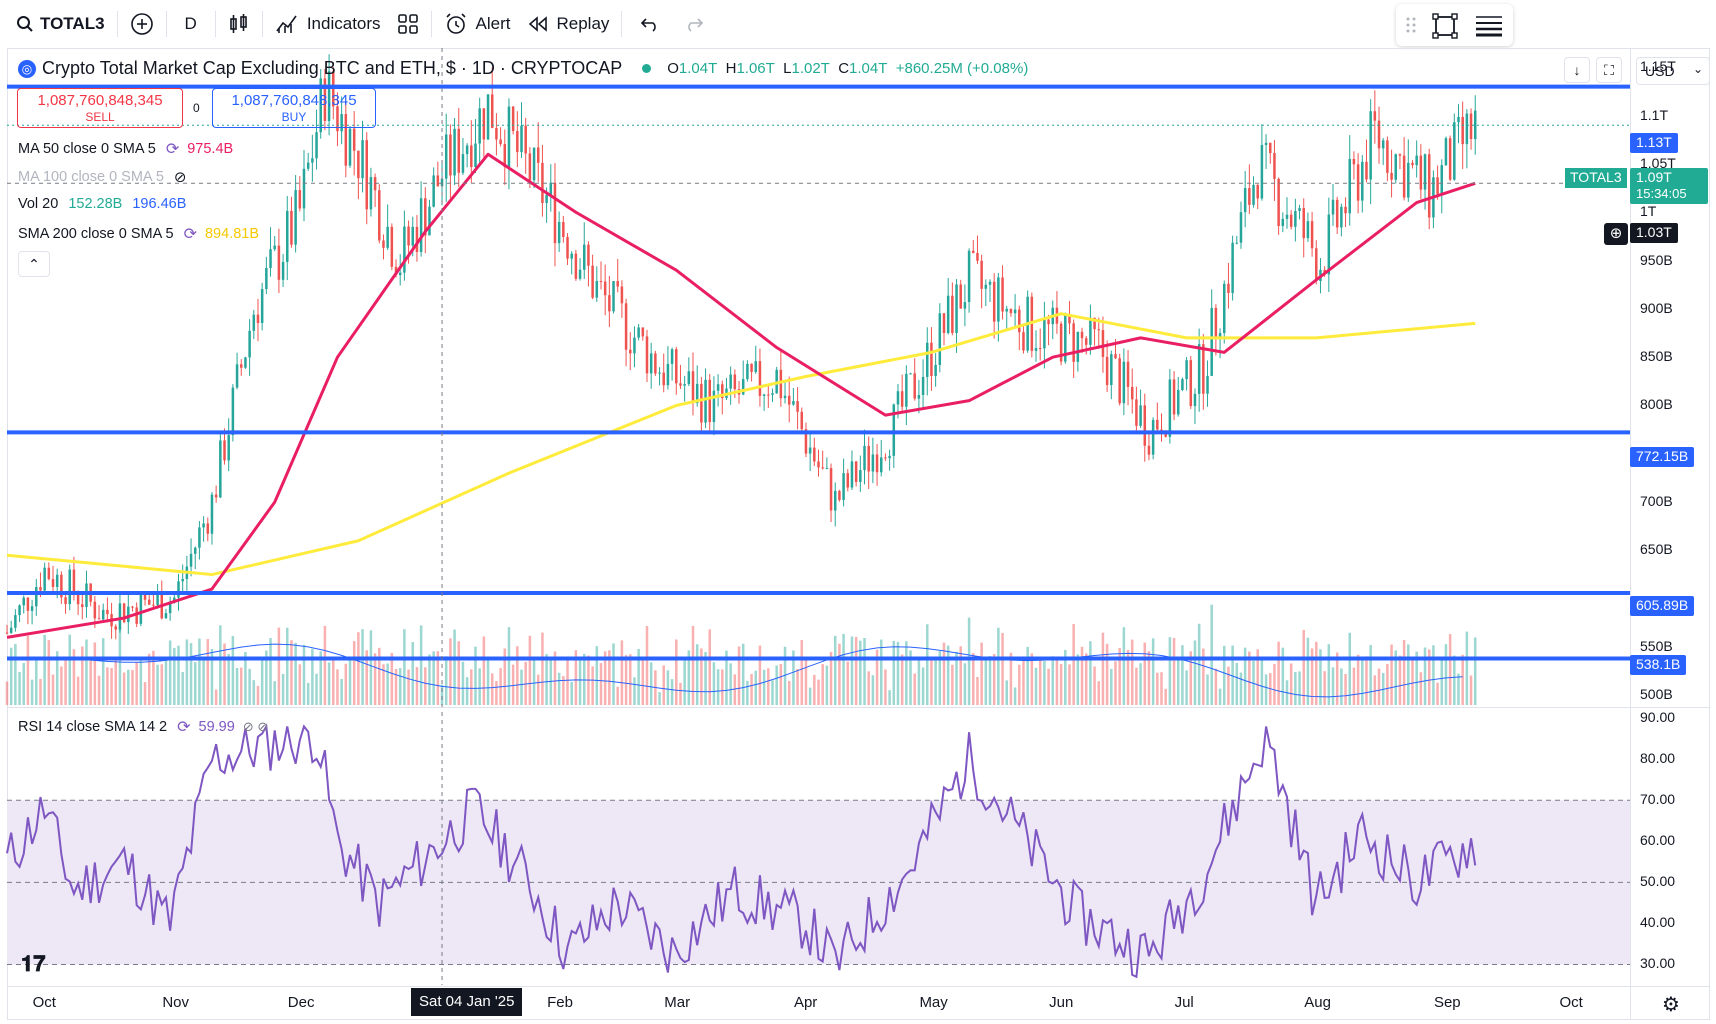  What do you see at coordinates (1577, 70) in the screenshot?
I see `scroll-down-button: ↓` at bounding box center [1577, 70].